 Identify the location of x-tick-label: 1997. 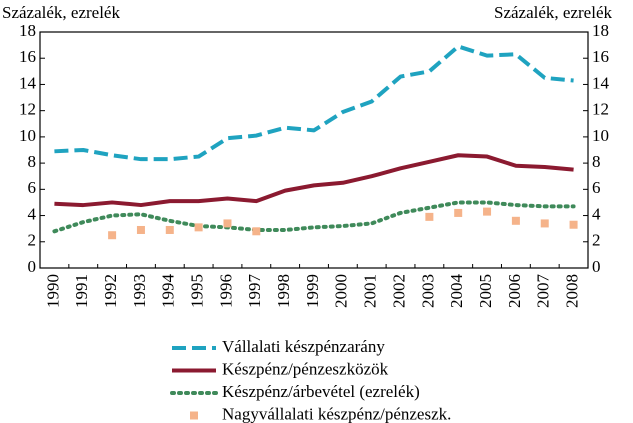
(254, 291).